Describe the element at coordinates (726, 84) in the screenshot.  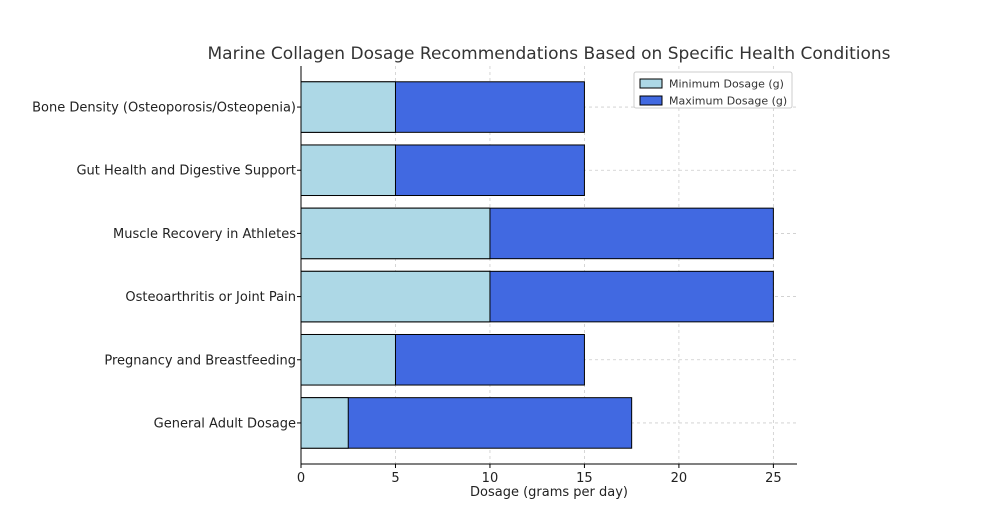
I see `legend-label-0: Minimum Dosage (g)` at that location.